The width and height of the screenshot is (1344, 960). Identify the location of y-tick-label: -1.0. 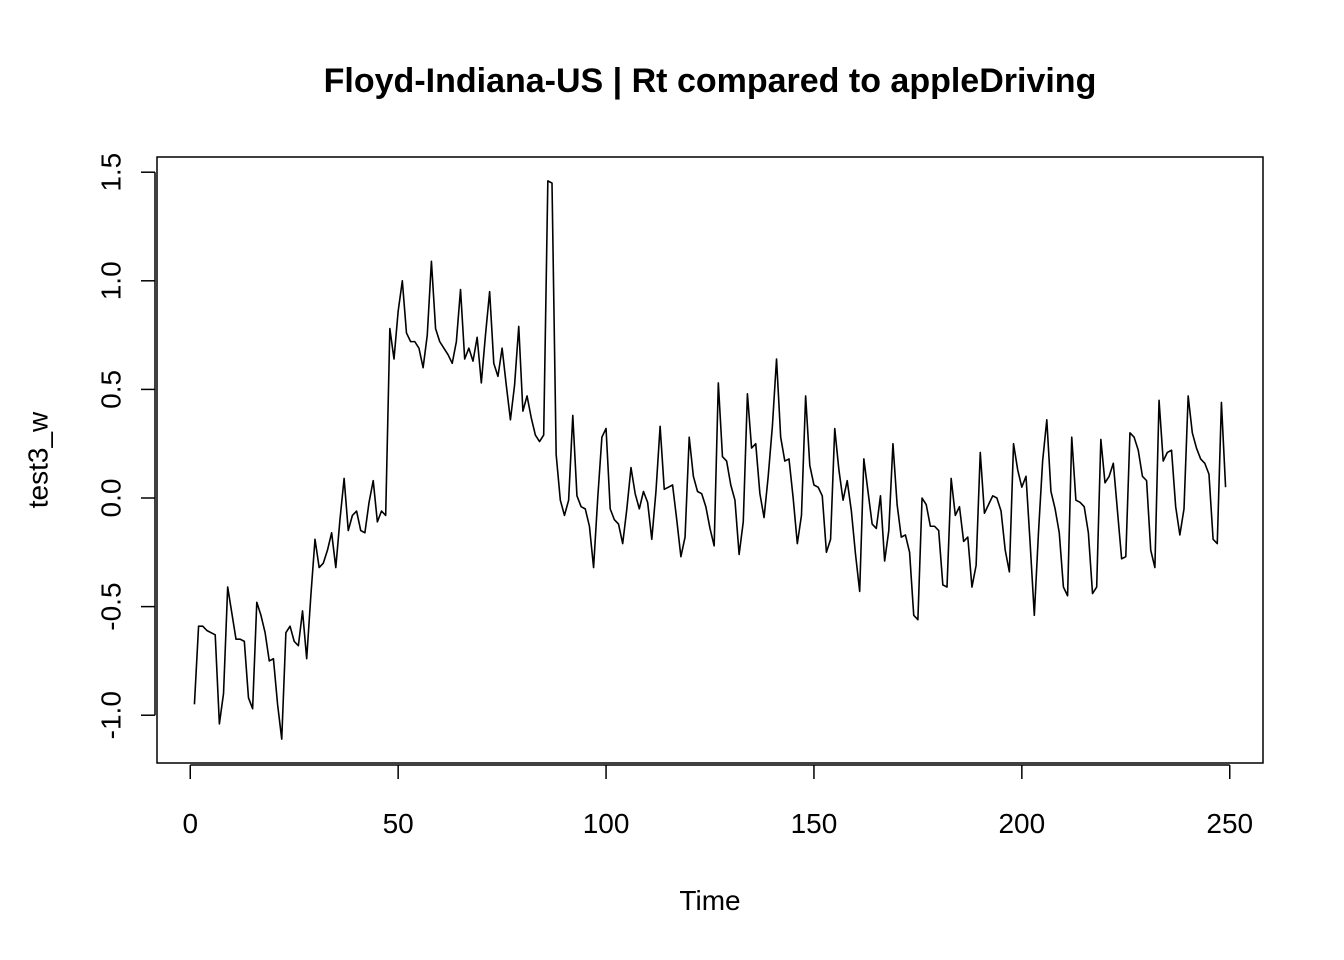
(111, 715).